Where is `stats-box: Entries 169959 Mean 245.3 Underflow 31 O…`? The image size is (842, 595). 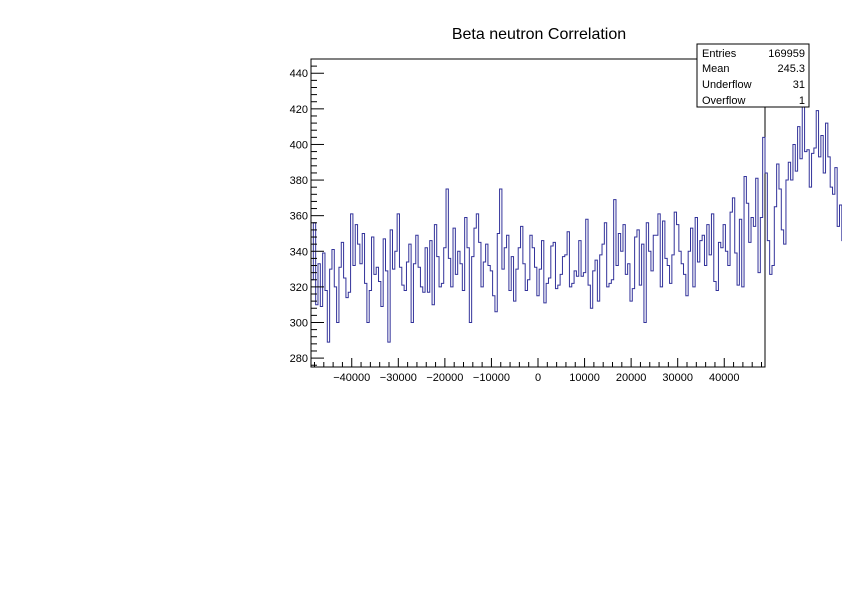 stats-box: Entries 169959 Mean 245.3 Underflow 31 O… is located at coordinates (753, 75).